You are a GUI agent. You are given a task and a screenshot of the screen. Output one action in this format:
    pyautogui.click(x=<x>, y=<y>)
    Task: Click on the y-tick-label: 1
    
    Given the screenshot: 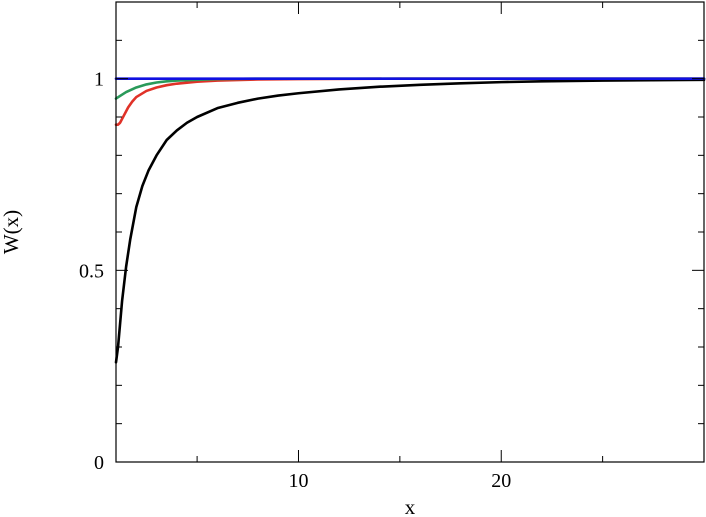 What is the action you would take?
    pyautogui.click(x=99, y=80)
    